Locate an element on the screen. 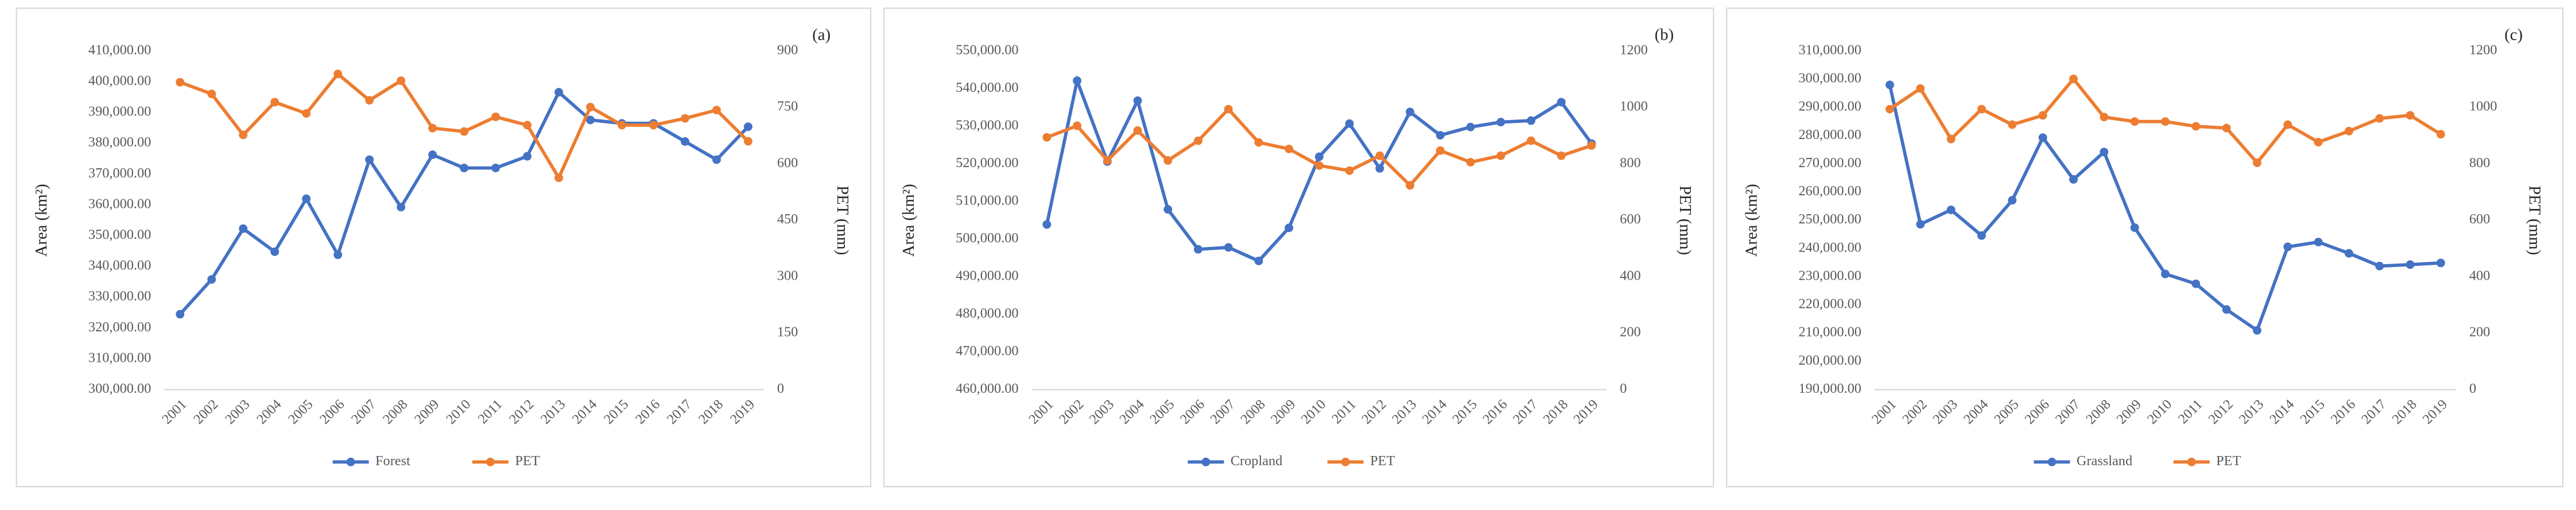  y-tick-label: 360,000.00 is located at coordinates (119, 203).